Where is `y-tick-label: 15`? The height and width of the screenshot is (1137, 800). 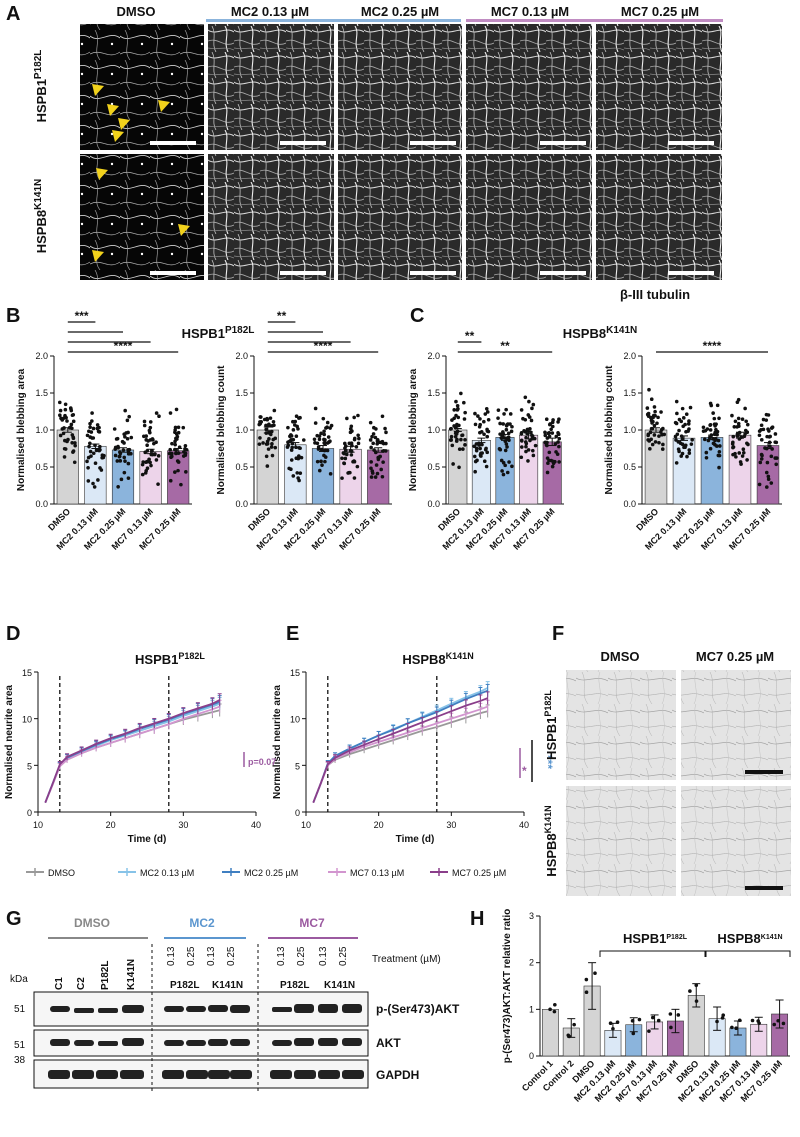 y-tick-label: 15 is located at coordinates (295, 673).